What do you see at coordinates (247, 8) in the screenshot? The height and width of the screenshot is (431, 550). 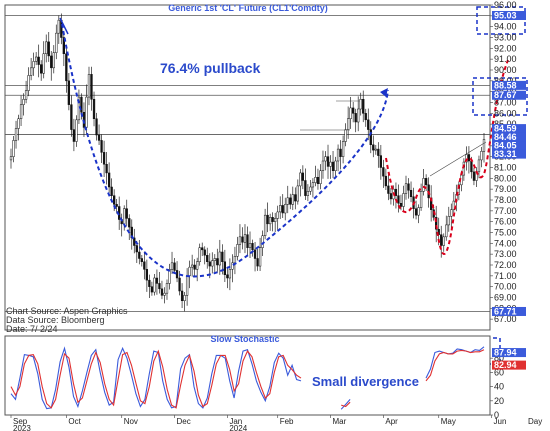 I see `chart-title: Generic 1st 'CL' Future (CL1'Comdty)` at bounding box center [247, 8].